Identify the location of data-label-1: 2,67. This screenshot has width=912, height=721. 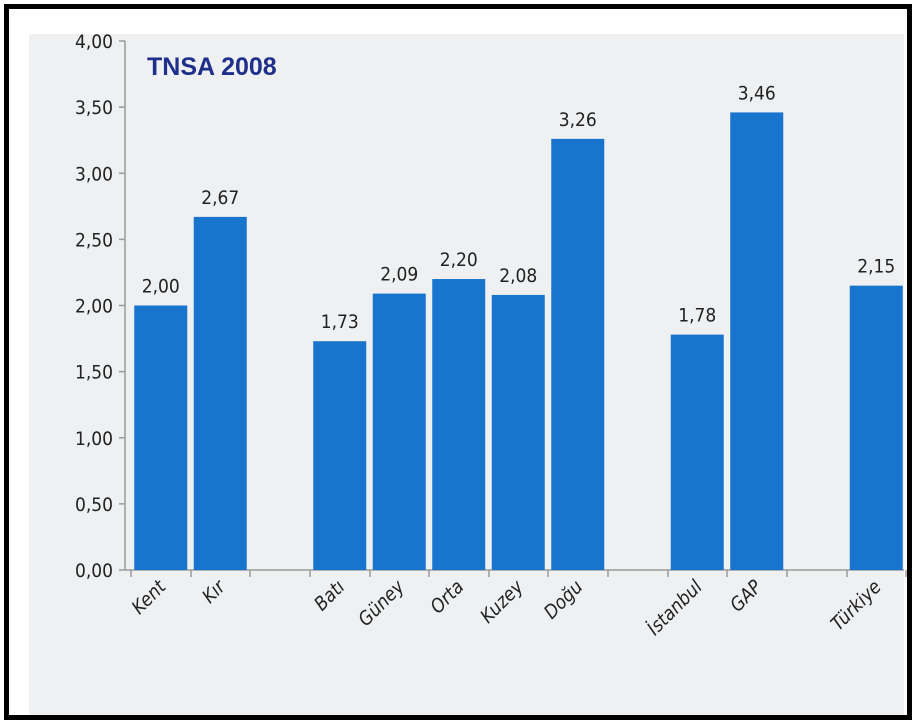
(220, 198).